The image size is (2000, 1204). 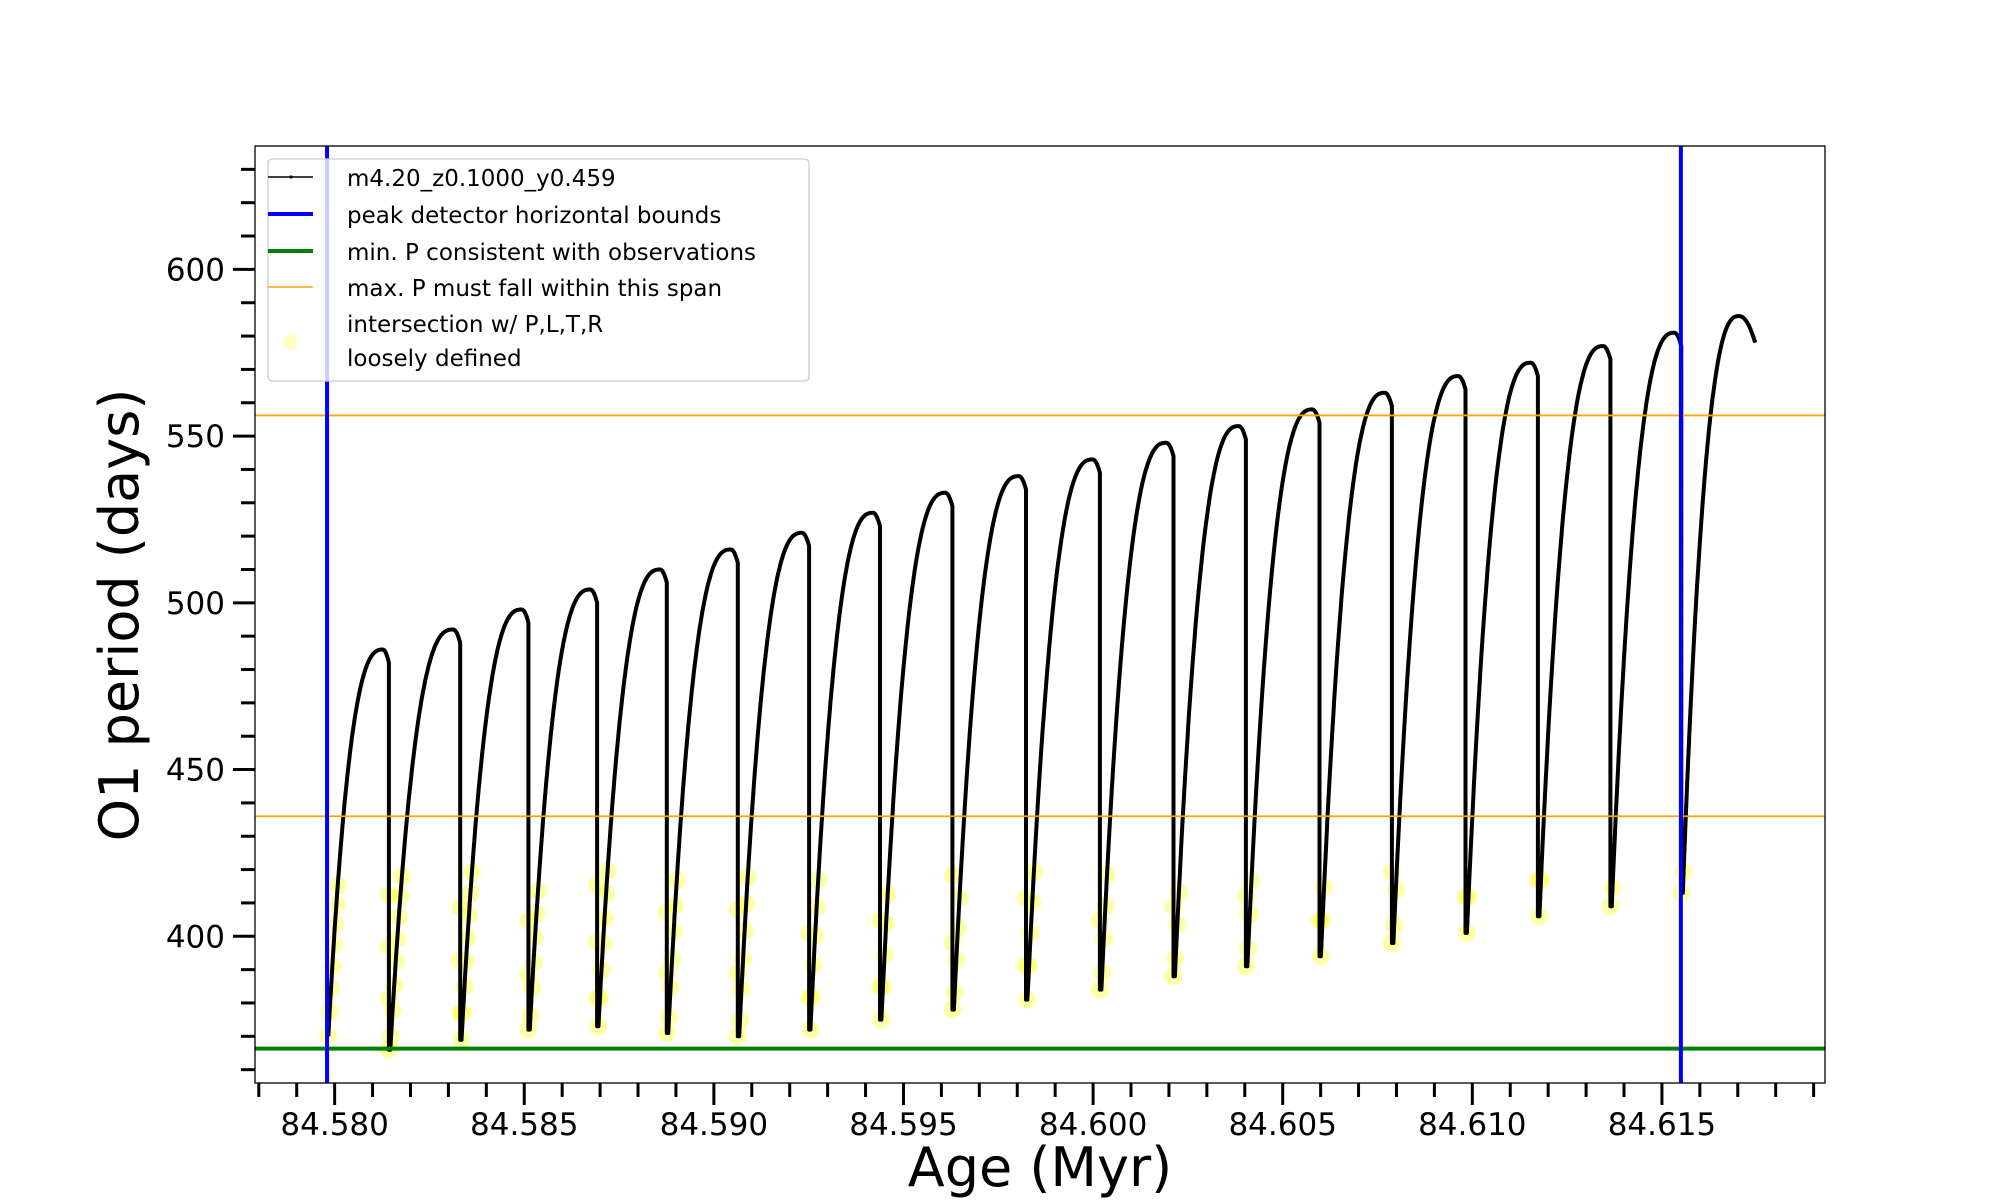 I want to click on x-tick-label: 84.610, so click(x=1472, y=1125).